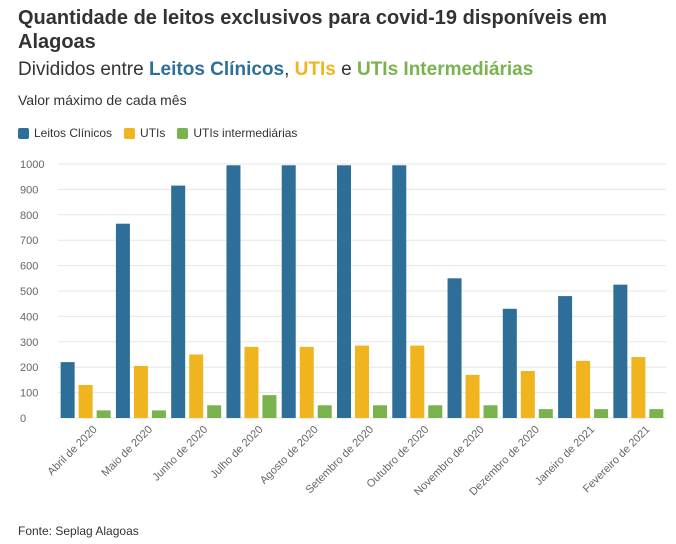 This screenshot has height=544, width=676. What do you see at coordinates (153, 133) in the screenshot?
I see `legend-label-utis: UTIs` at bounding box center [153, 133].